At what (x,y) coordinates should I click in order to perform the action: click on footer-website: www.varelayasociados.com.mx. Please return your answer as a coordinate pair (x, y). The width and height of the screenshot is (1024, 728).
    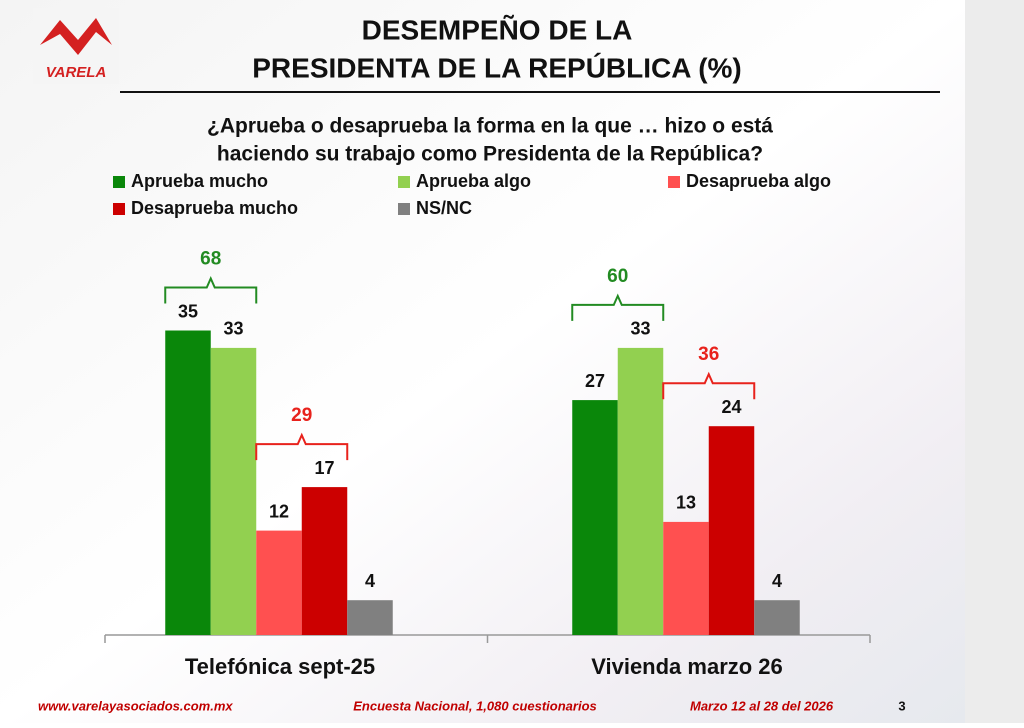
    Looking at the image, I should click on (135, 705).